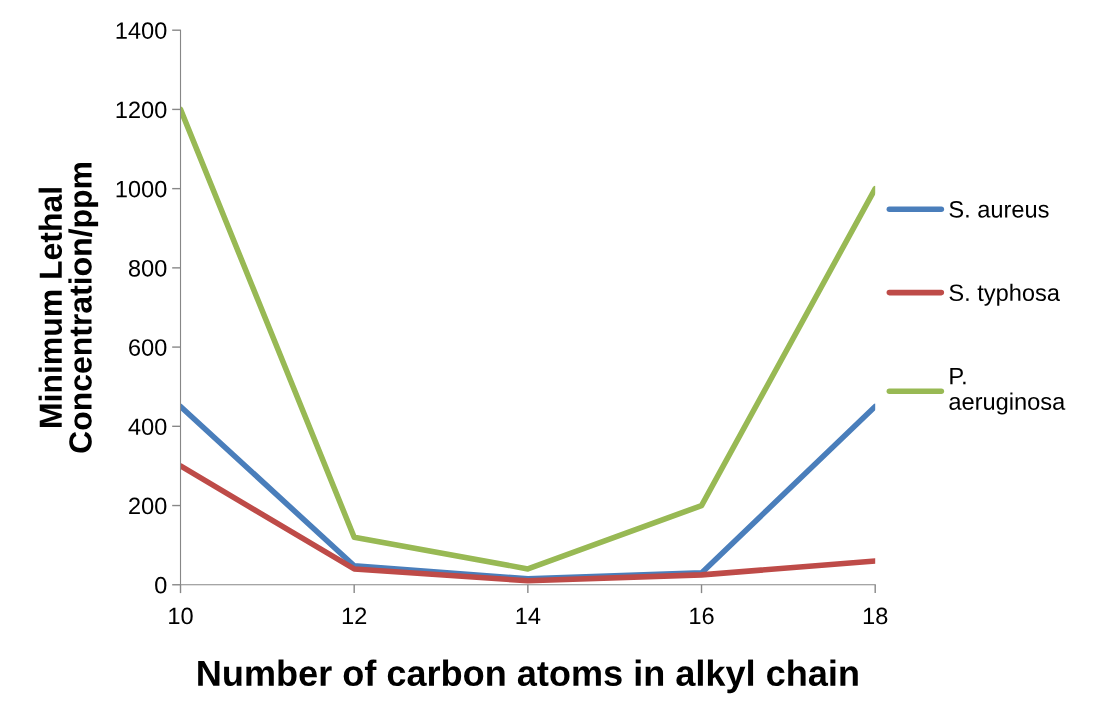 Image resolution: width=1094 pixels, height=702 pixels. Describe the element at coordinates (141, 30) in the screenshot. I see `y-tick-label: 1400` at that location.